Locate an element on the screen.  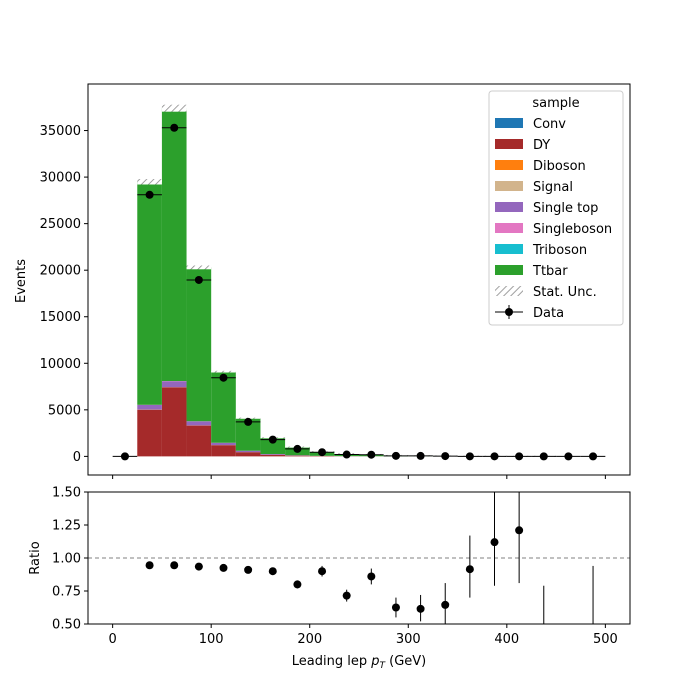
main-x-ticks is located at coordinates (359, 477).